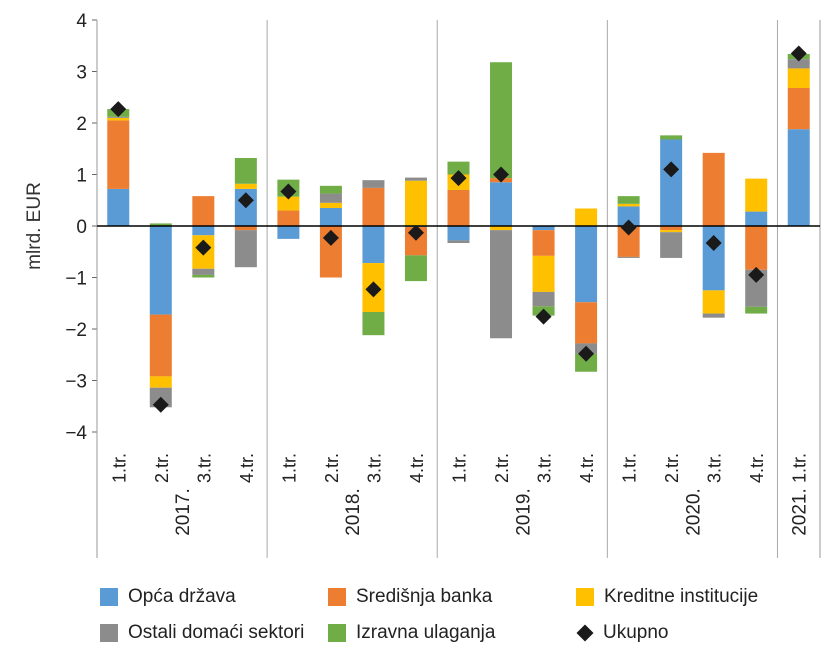 The height and width of the screenshot is (660, 840). Describe the element at coordinates (426, 632) in the screenshot. I see `legend-label: Izravna ulaganja` at that location.